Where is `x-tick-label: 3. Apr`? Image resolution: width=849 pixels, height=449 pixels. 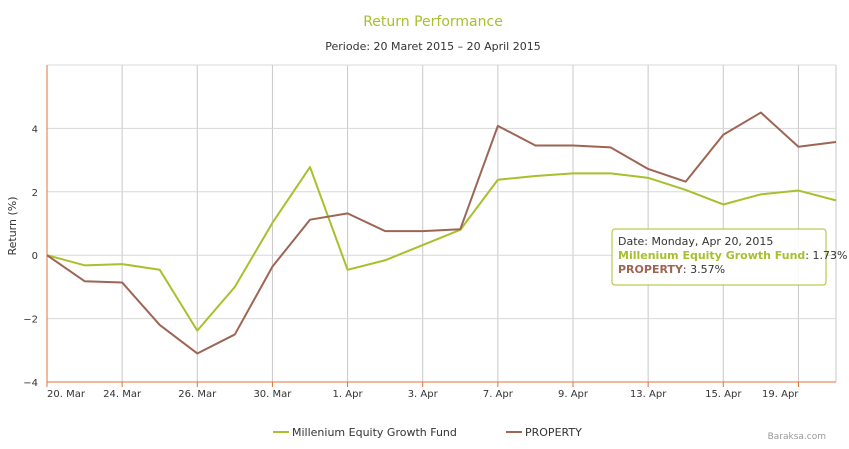
x-tick-label: 3. Apr is located at coordinates (423, 394).